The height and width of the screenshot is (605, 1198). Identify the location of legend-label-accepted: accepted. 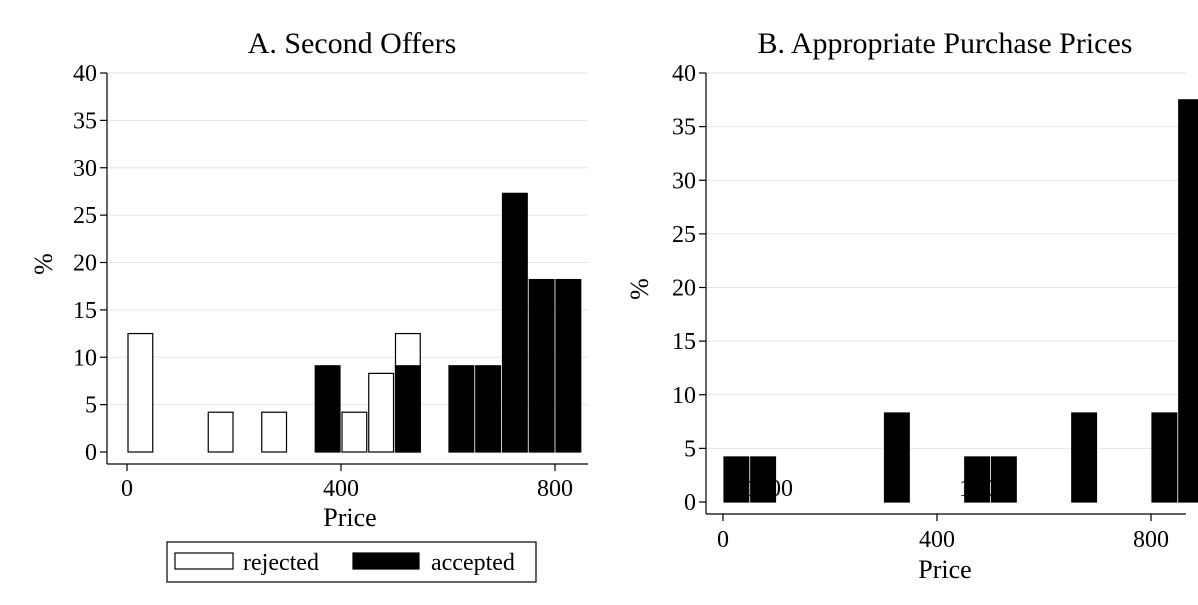
(473, 563).